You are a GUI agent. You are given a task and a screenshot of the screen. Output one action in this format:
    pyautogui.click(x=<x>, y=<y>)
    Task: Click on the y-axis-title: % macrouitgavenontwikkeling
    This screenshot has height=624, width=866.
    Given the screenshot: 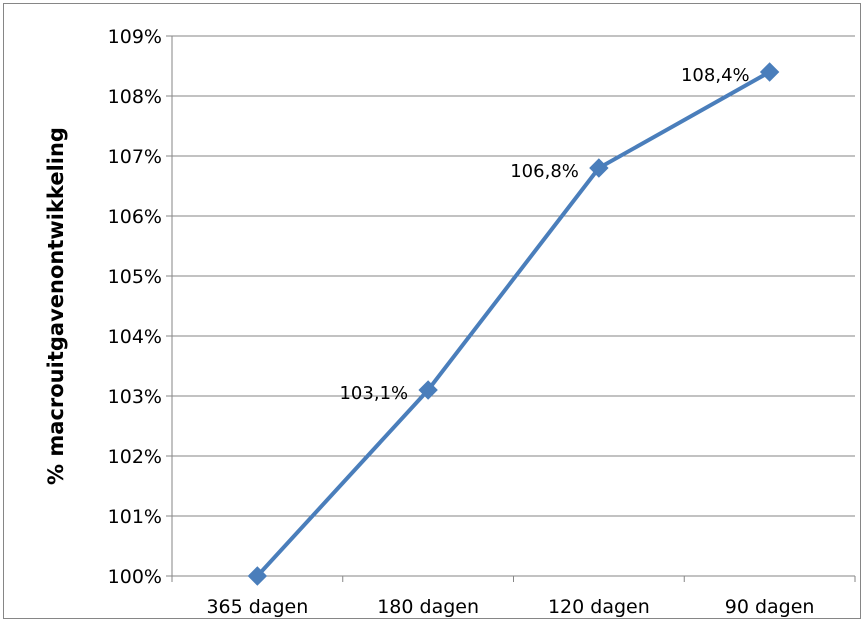 What is the action you would take?
    pyautogui.click(x=56, y=306)
    